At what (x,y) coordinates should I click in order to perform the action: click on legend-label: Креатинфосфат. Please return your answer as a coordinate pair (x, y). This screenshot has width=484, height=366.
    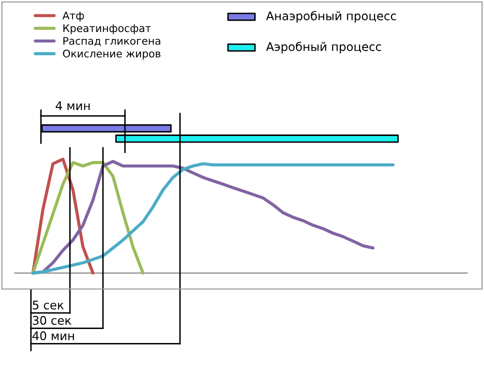
    Looking at the image, I should click on (107, 29).